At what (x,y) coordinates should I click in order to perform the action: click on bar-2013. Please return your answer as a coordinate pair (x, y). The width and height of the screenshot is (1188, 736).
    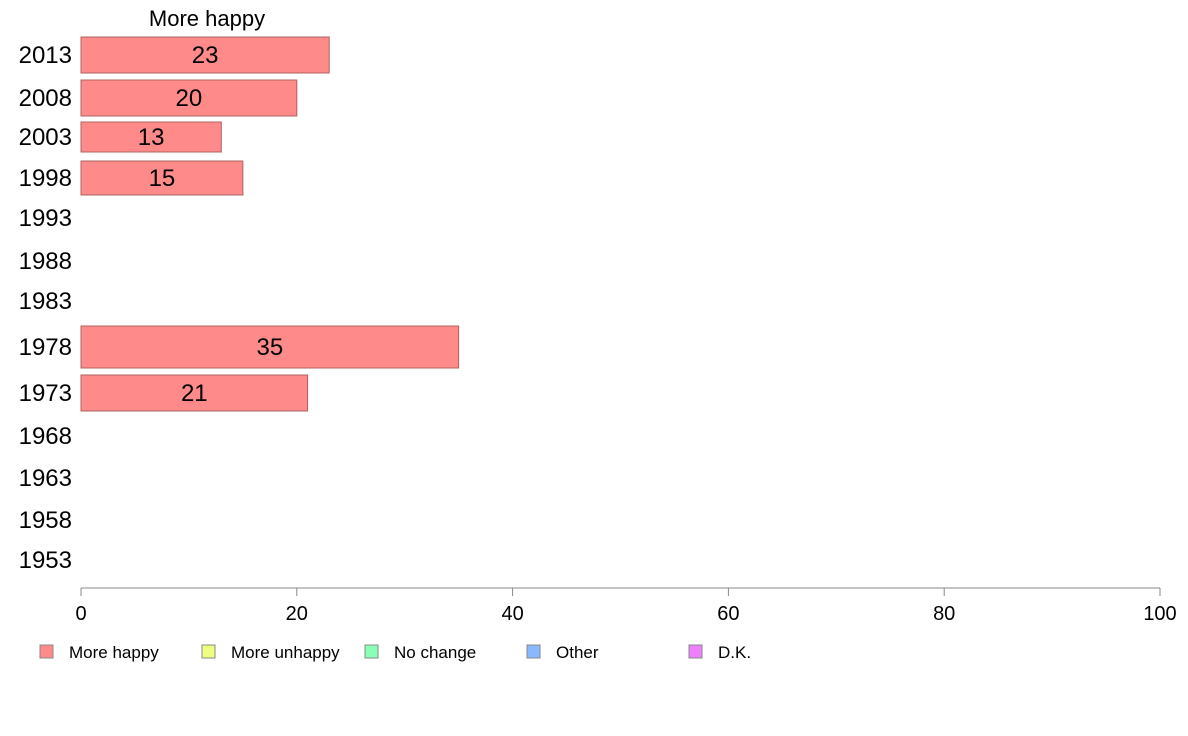
    Looking at the image, I should click on (205, 55).